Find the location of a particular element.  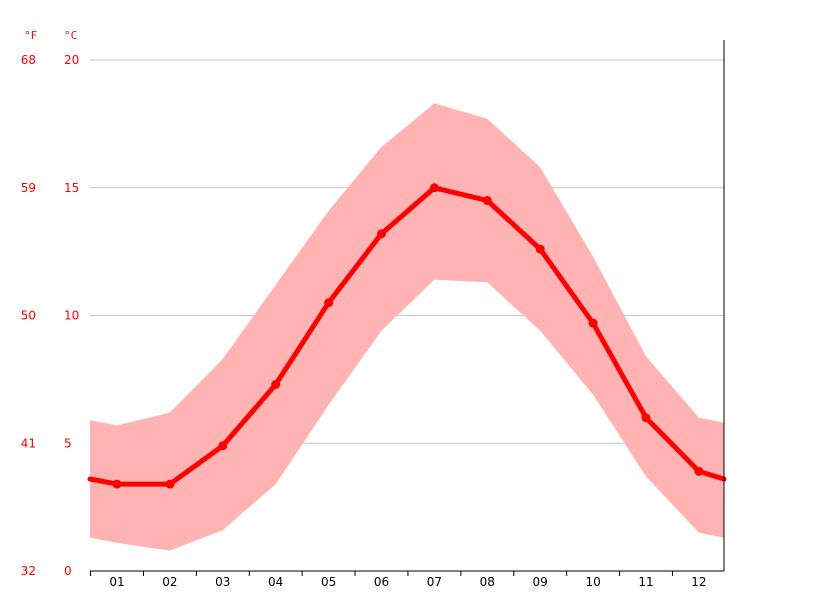

x-tick-label: 01 is located at coordinates (116, 582).